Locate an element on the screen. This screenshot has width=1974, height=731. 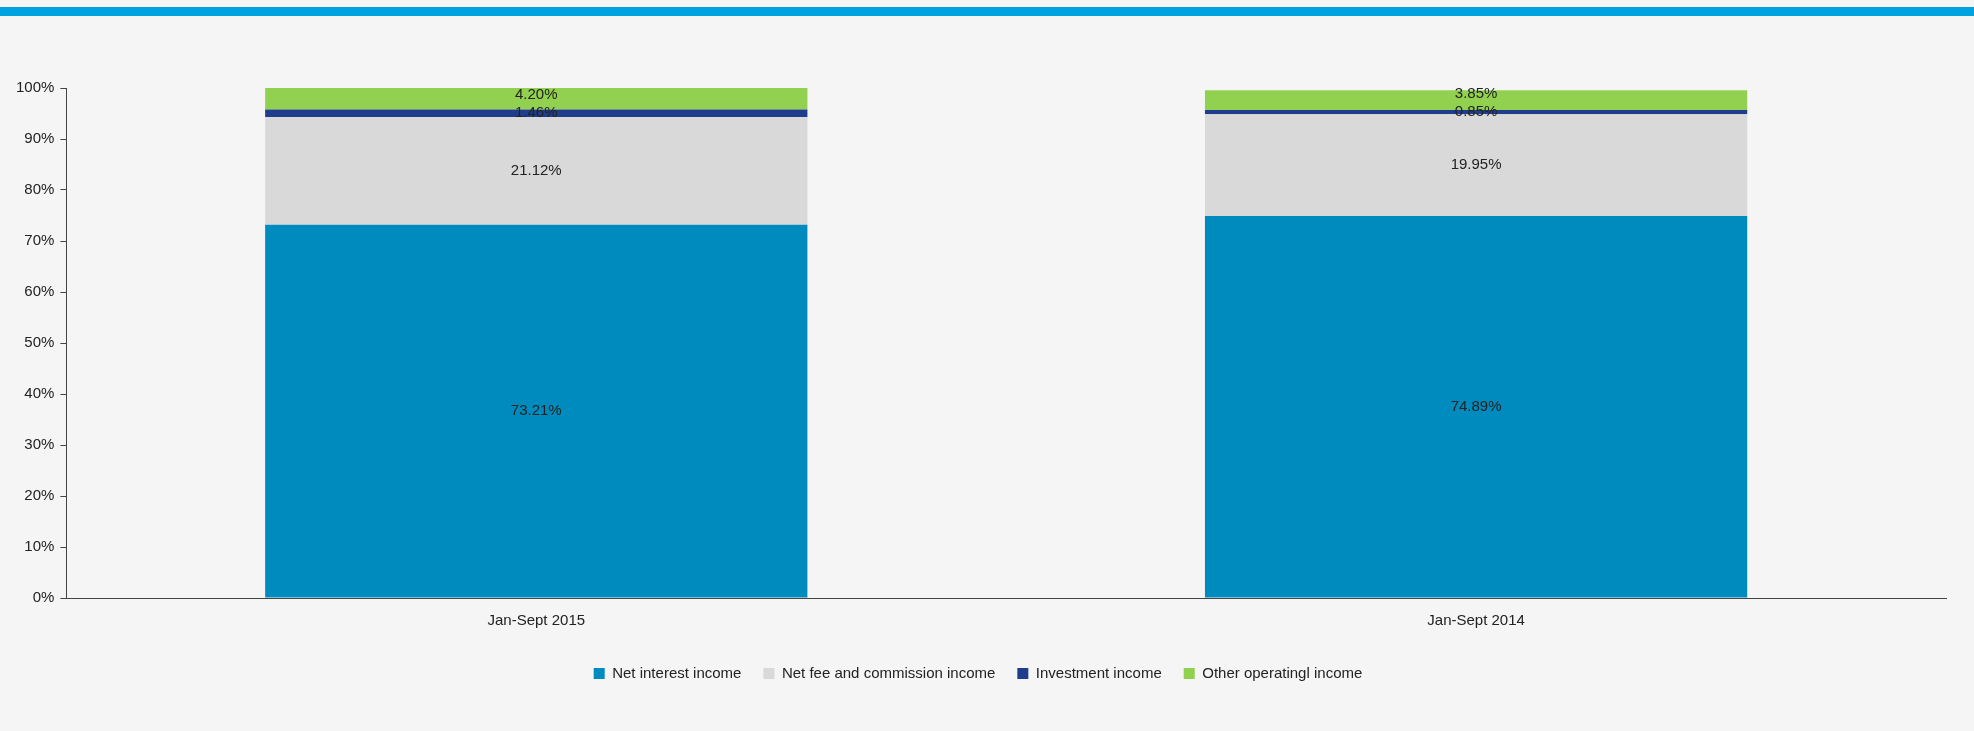
y-tick-label: 20% is located at coordinates (39, 495).